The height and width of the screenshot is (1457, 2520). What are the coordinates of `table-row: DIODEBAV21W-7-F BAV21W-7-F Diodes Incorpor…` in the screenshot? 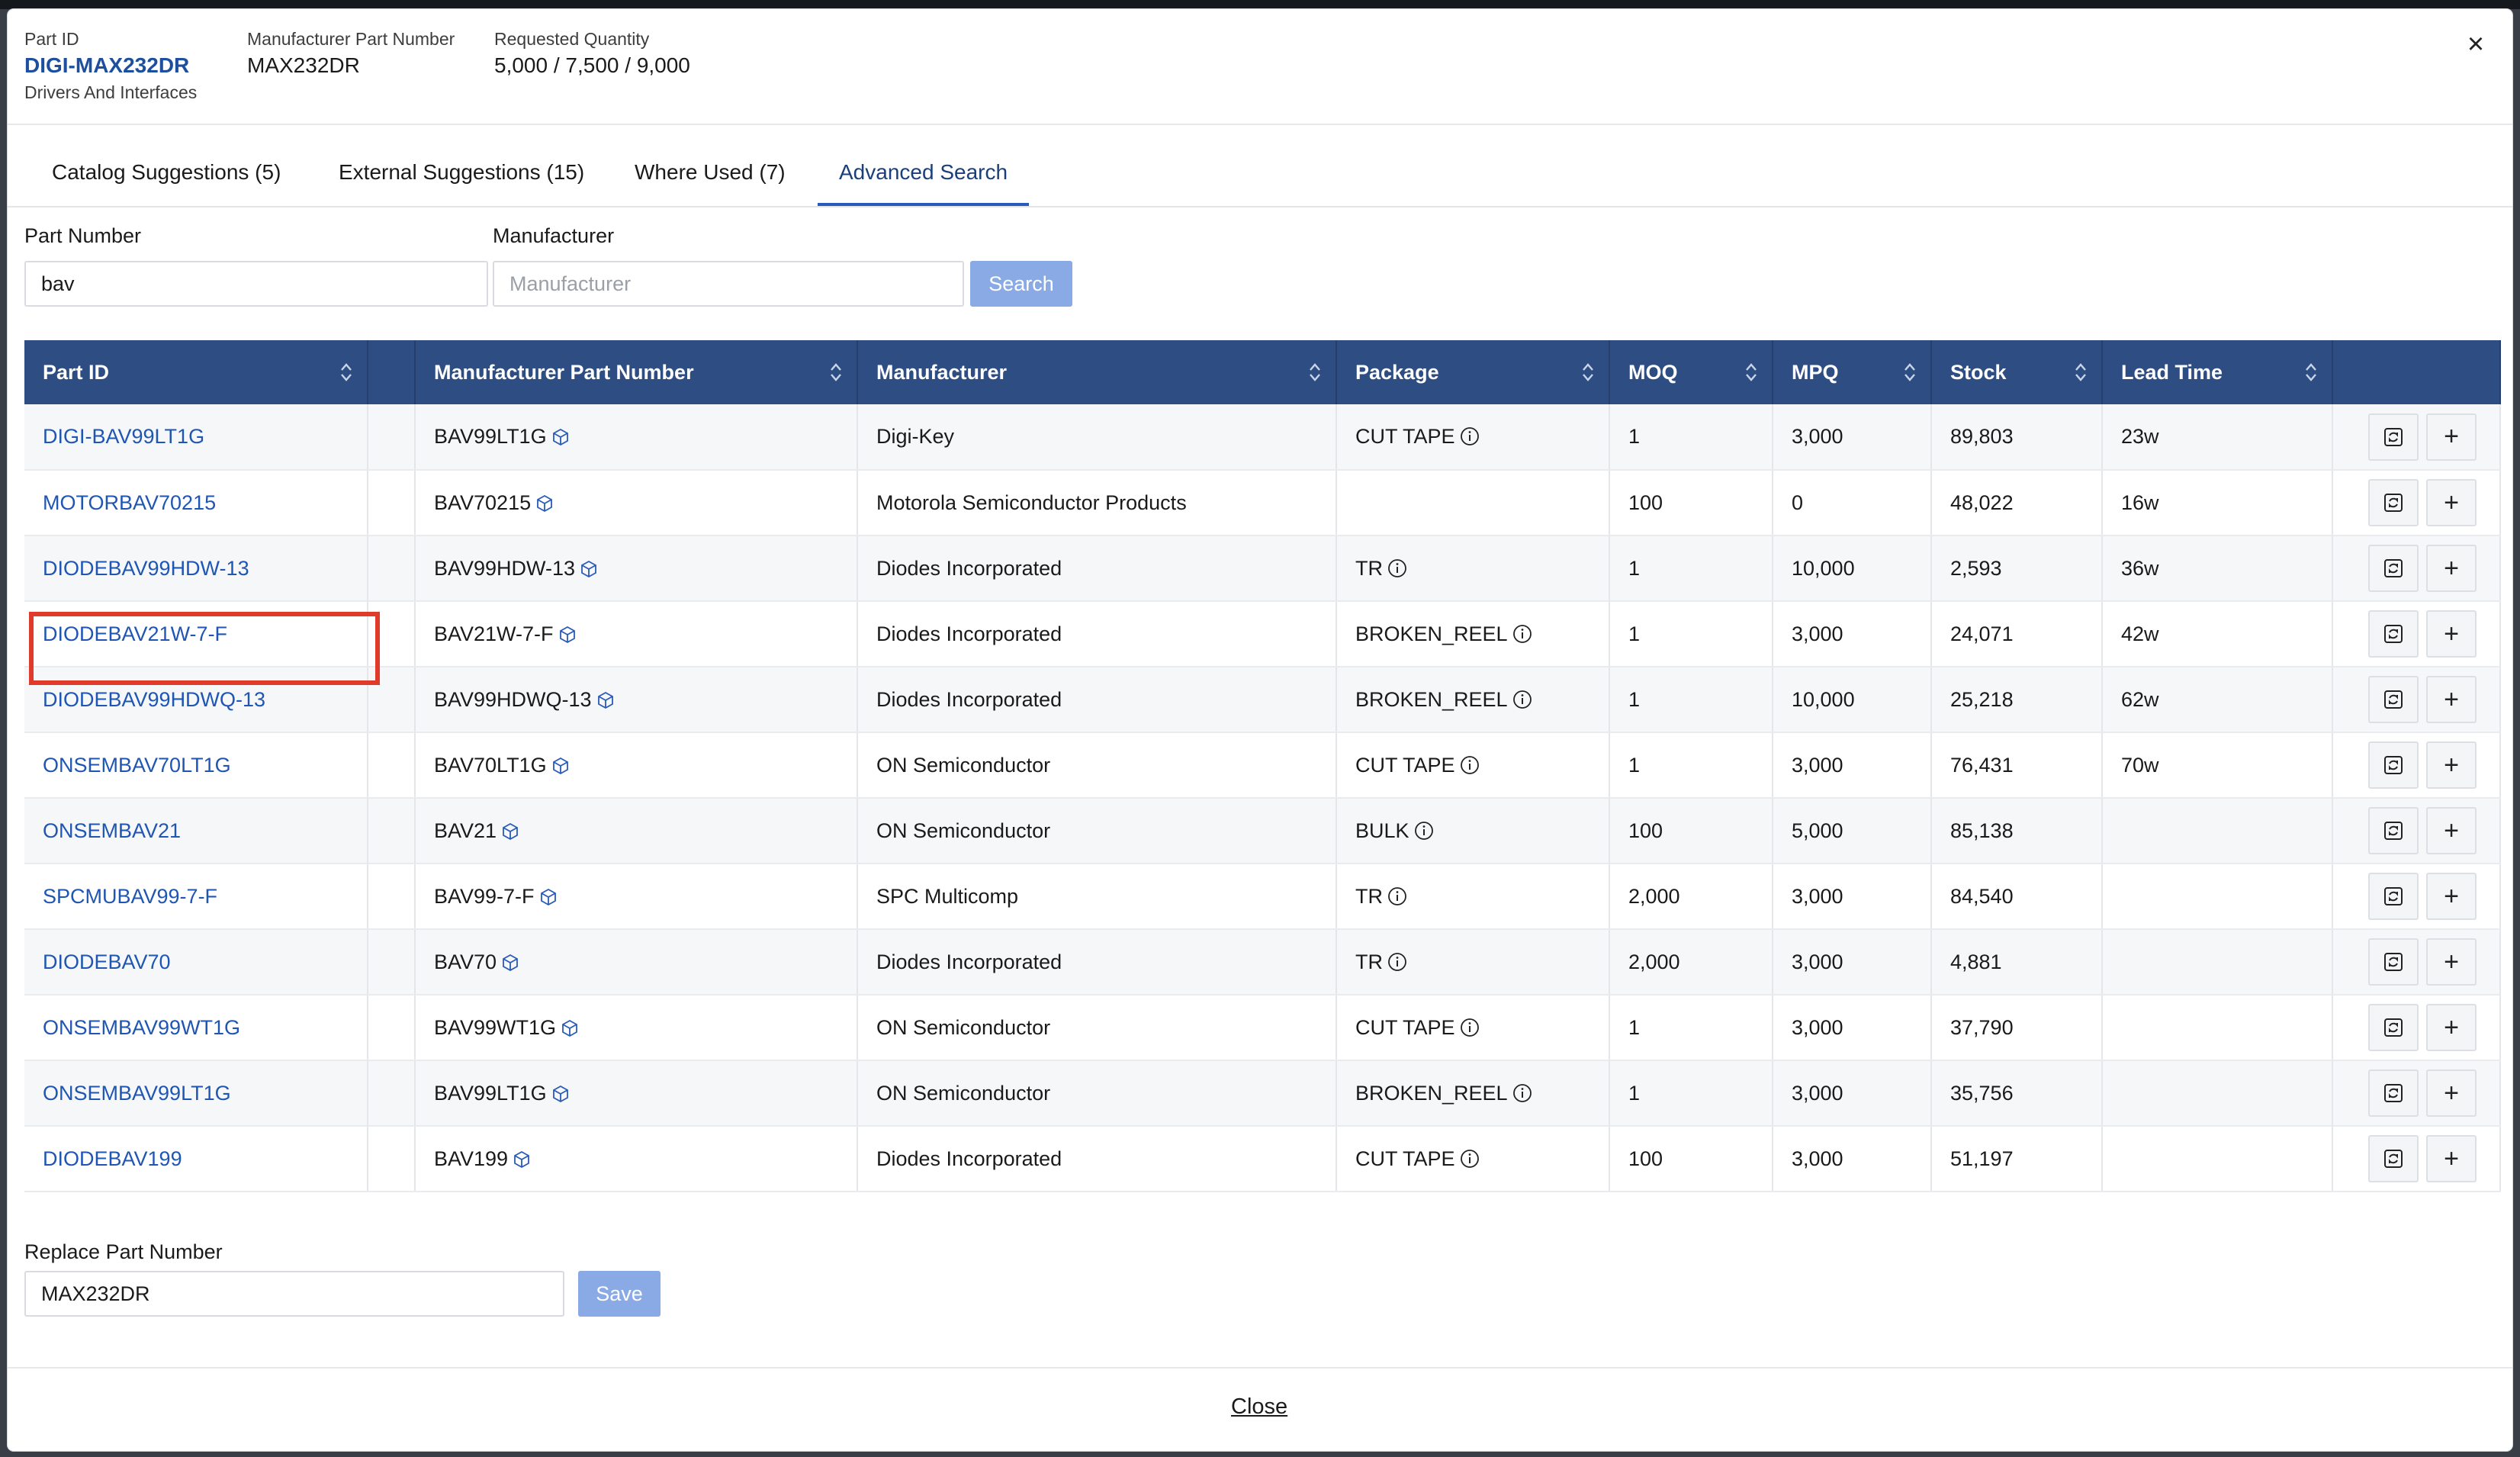 It's located at (1262, 634).